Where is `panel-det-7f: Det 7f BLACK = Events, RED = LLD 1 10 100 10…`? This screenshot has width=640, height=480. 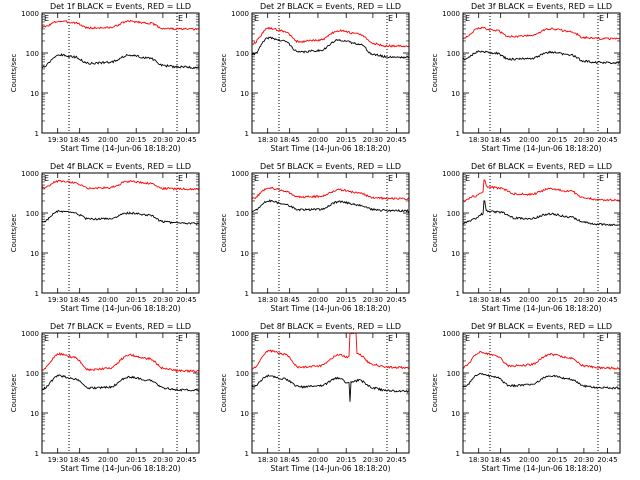
panel-det-7f: Det 7f BLACK = Events, RED = LLD 1 10 100 10… is located at coordinates (105, 397).